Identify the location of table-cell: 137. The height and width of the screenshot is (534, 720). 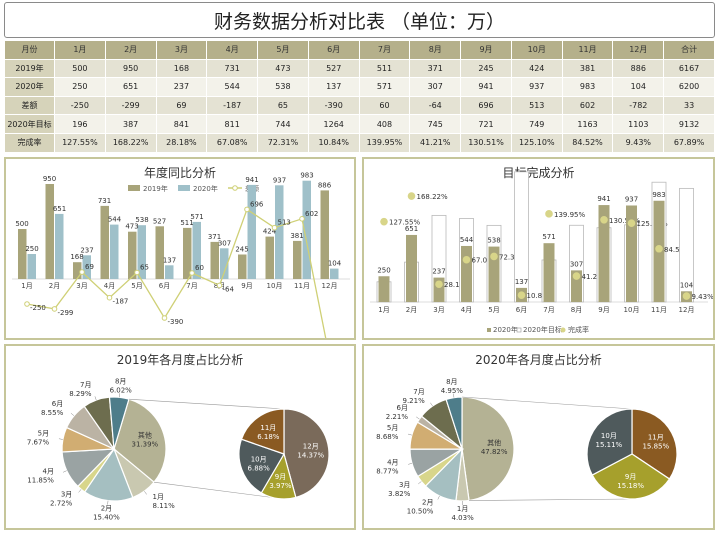
(333, 87).